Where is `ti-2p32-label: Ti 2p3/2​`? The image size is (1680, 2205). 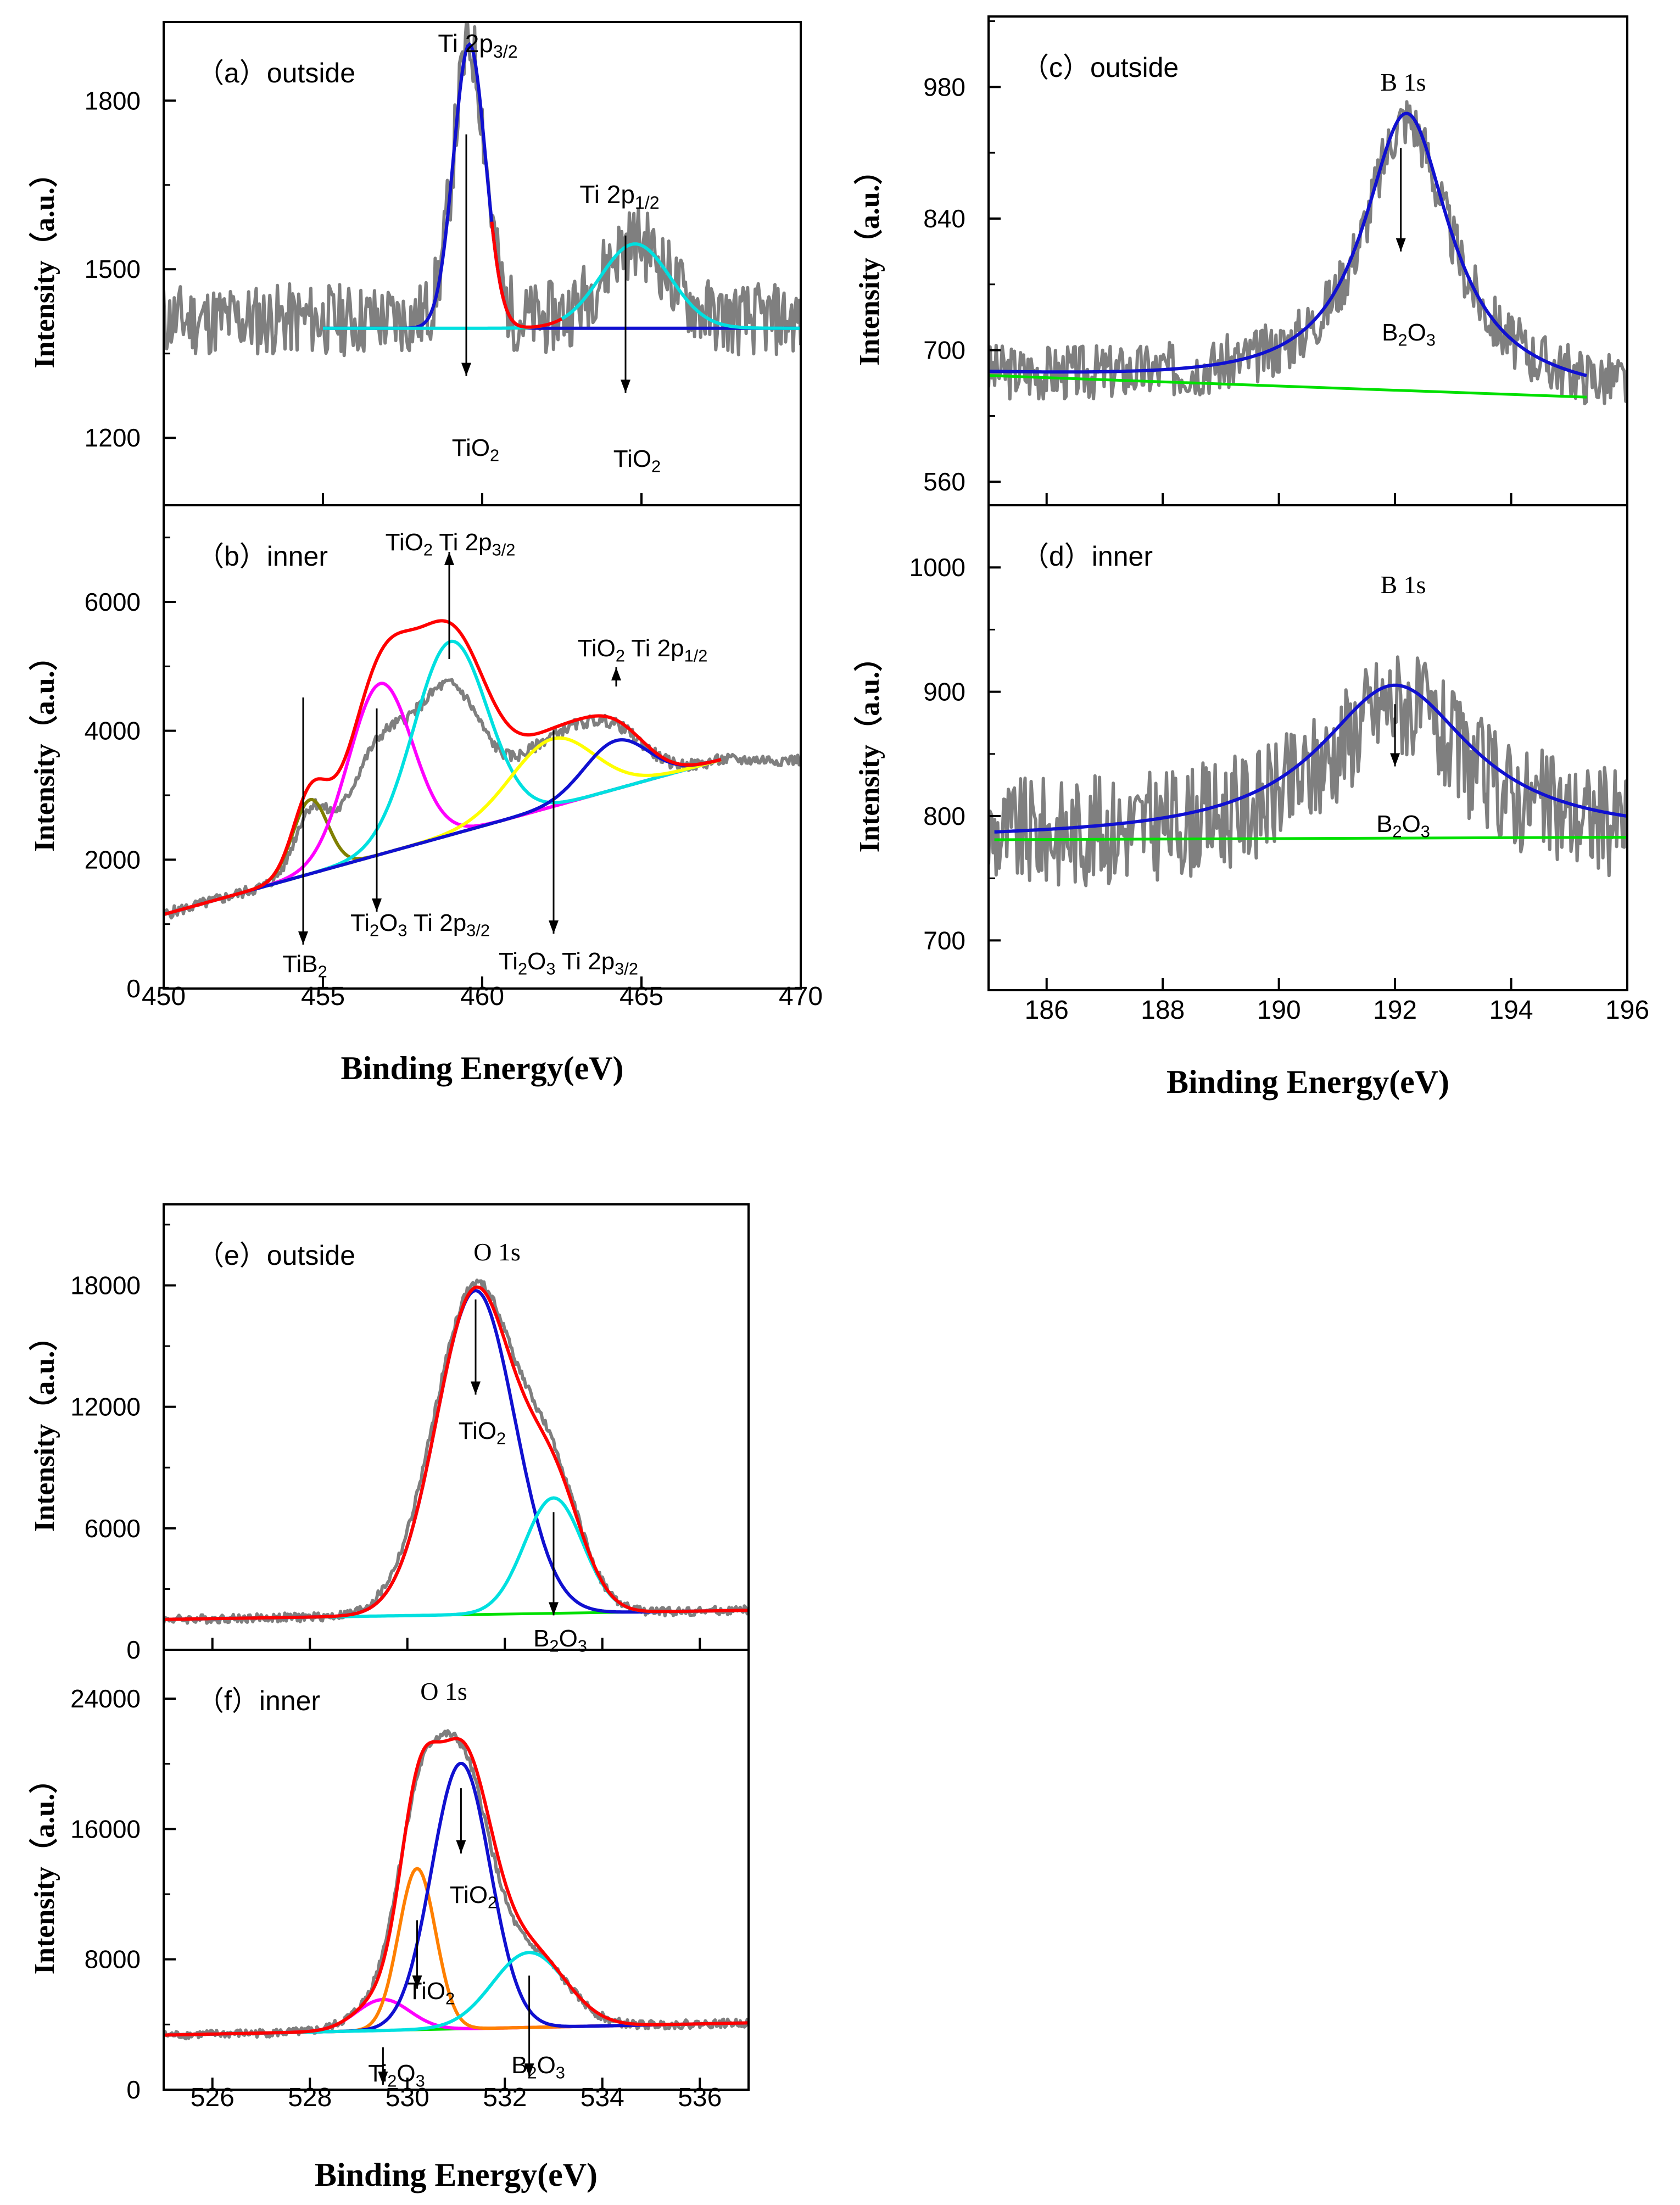
ti-2p32-label: Ti 2p3/2​ is located at coordinates (477, 45).